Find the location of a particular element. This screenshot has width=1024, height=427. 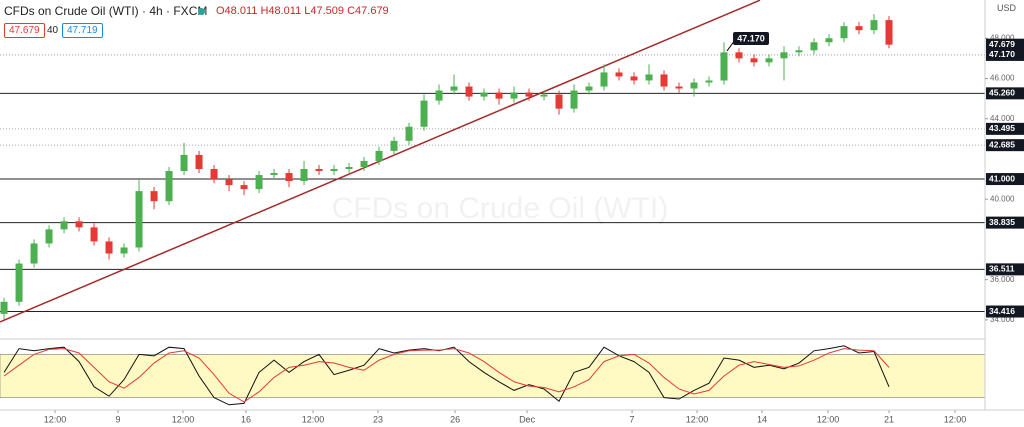

level-label: 38.835 is located at coordinates (1002, 222).